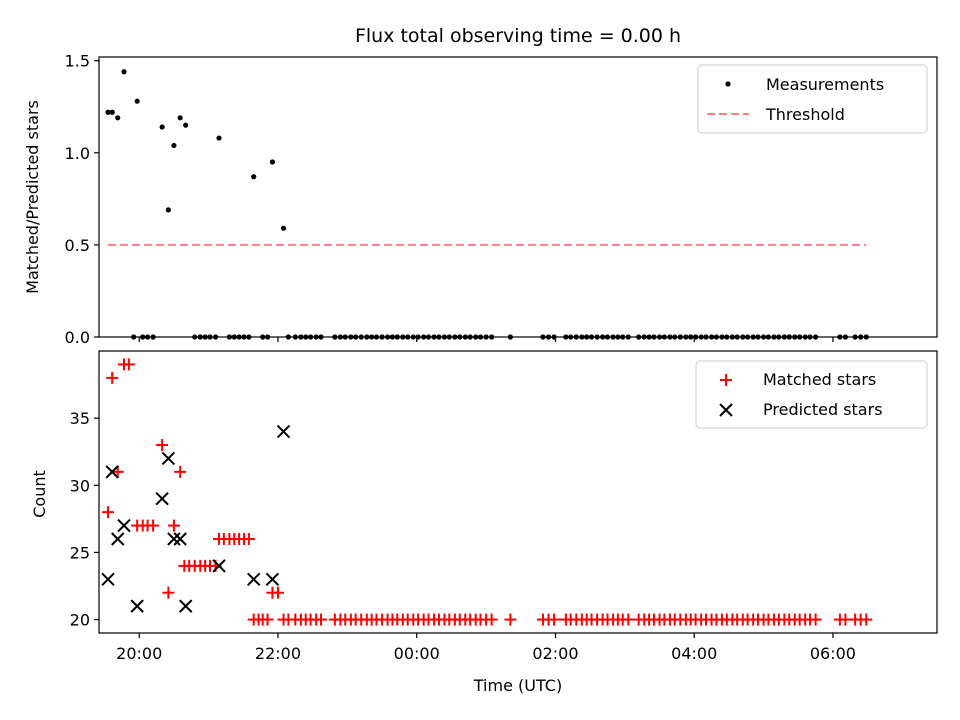 The width and height of the screenshot is (960, 720). I want to click on x-axis-label: Time (UTC), so click(517, 685).